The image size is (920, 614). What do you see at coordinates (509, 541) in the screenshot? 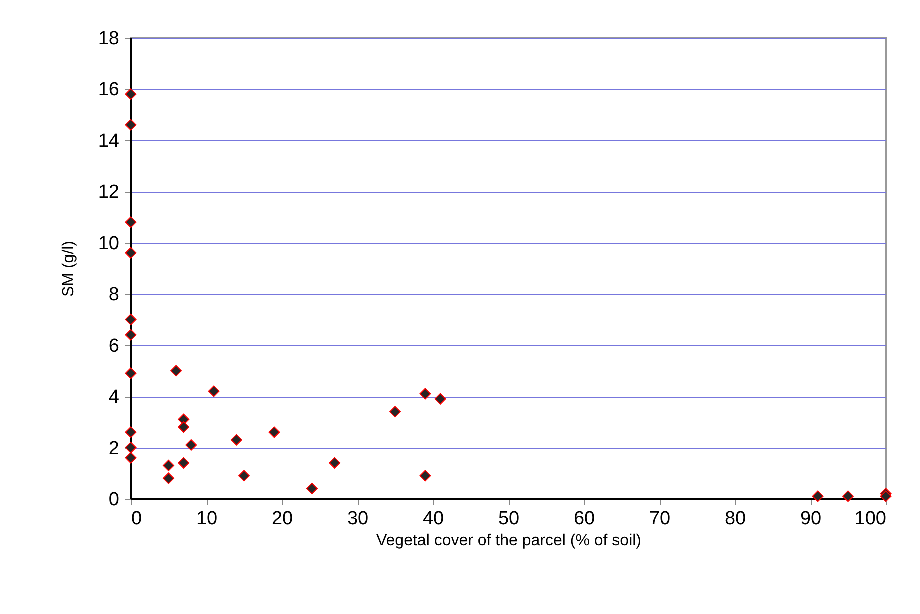
I see `x-axis-title: Vegetal cover of the parcel (% of soil)` at bounding box center [509, 541].